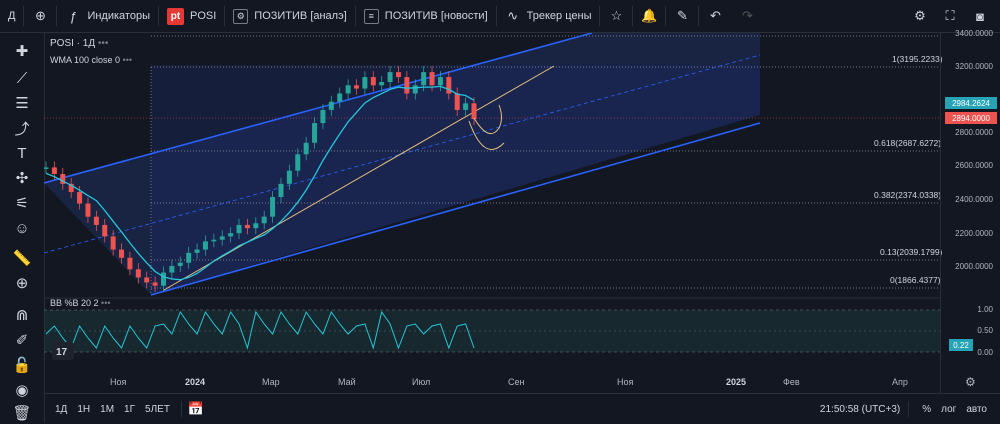 The width and height of the screenshot is (1000, 424). I want to click on fullscreen-icon: ⛶, so click(950, 15).